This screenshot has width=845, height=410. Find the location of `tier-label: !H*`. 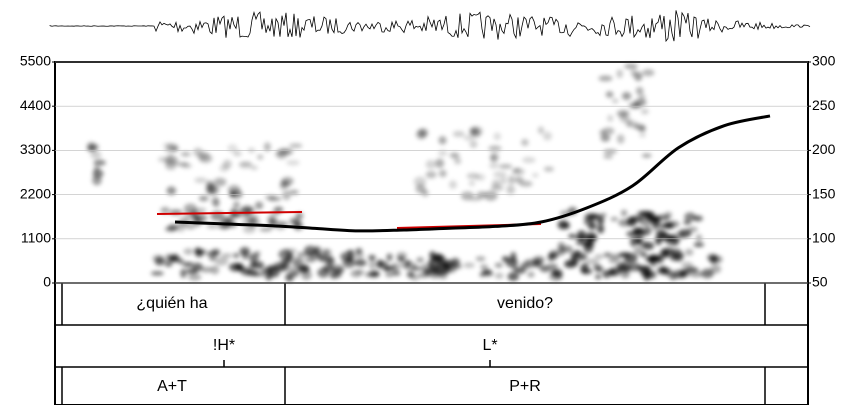

tier-label: !H* is located at coordinates (224, 345).